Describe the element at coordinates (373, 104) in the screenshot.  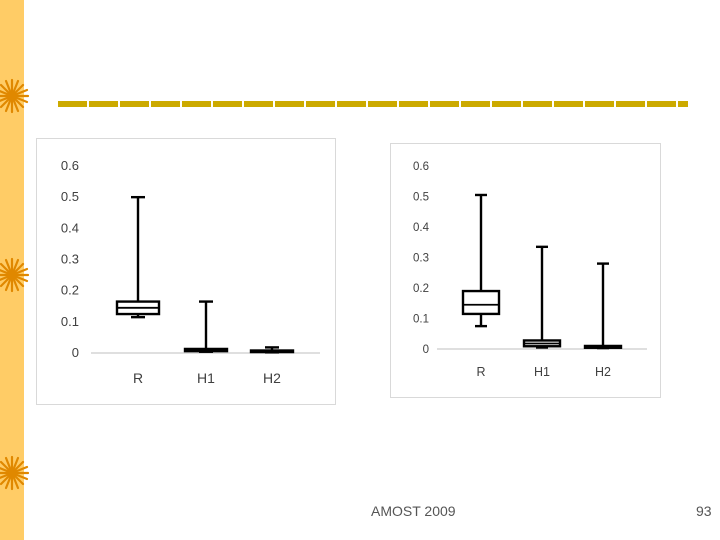
I see `title-rule` at that location.